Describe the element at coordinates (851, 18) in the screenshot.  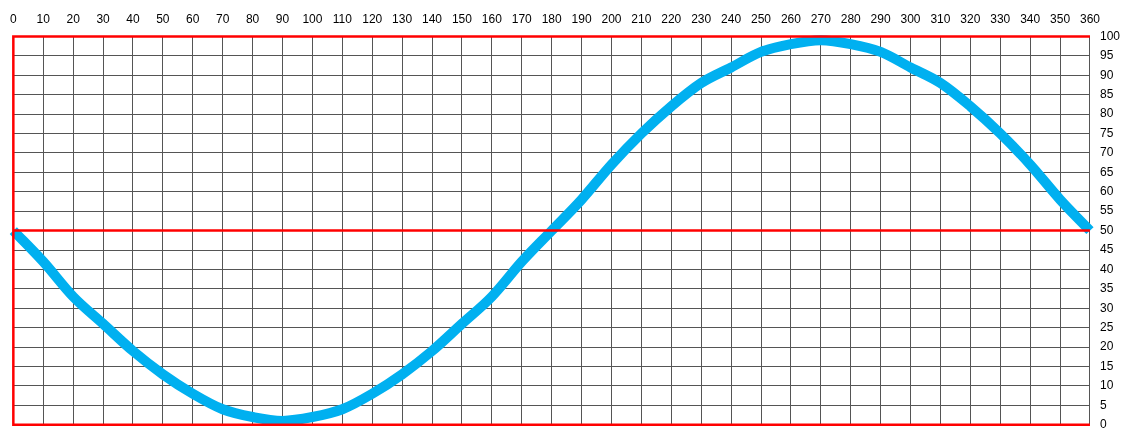
I see `x-tick-label: 280` at that location.